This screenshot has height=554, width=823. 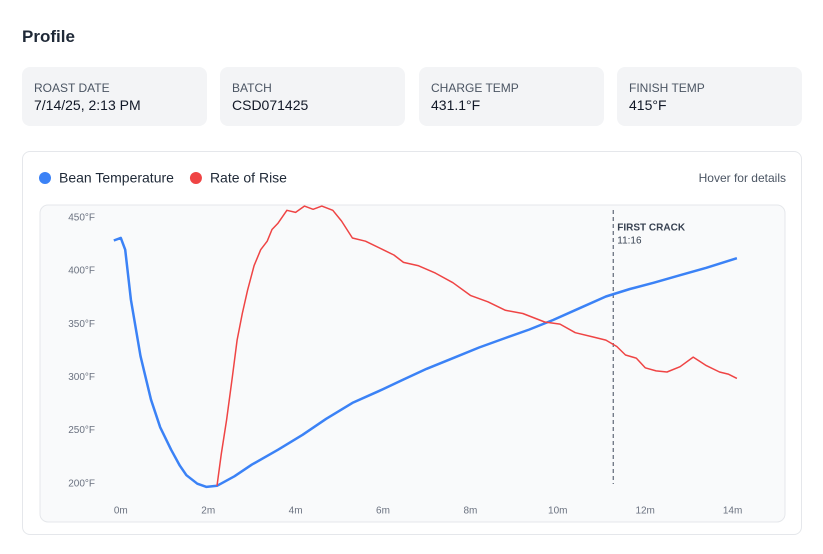 I want to click on stat-card: FINISH TEMP 415°F, so click(x=709, y=96).